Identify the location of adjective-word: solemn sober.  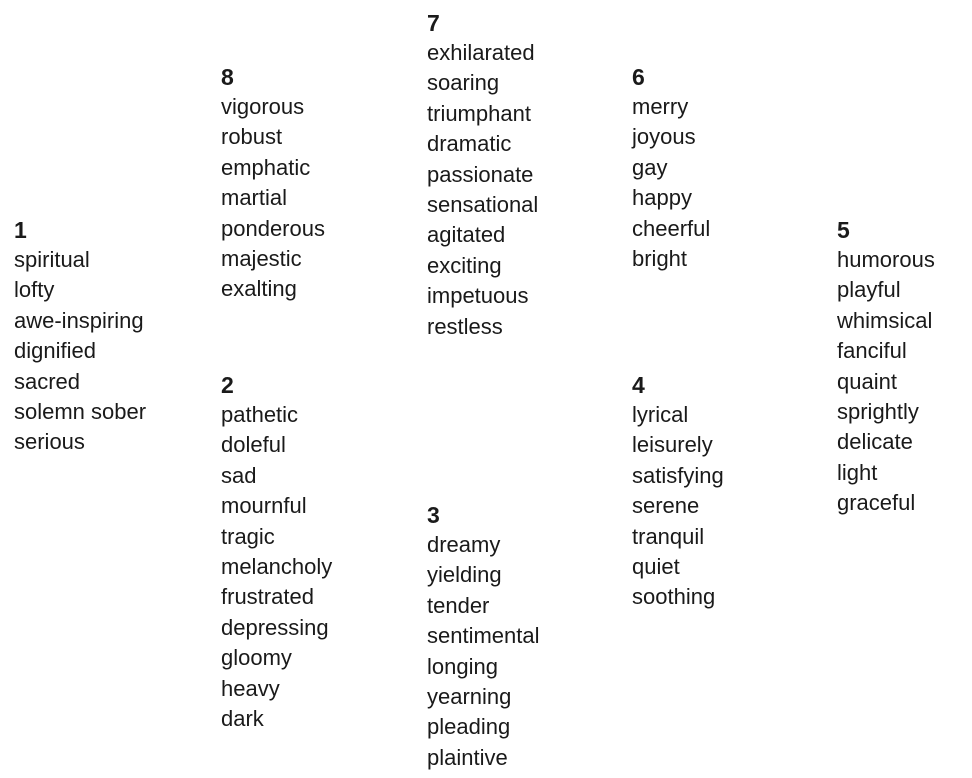
(80, 412).